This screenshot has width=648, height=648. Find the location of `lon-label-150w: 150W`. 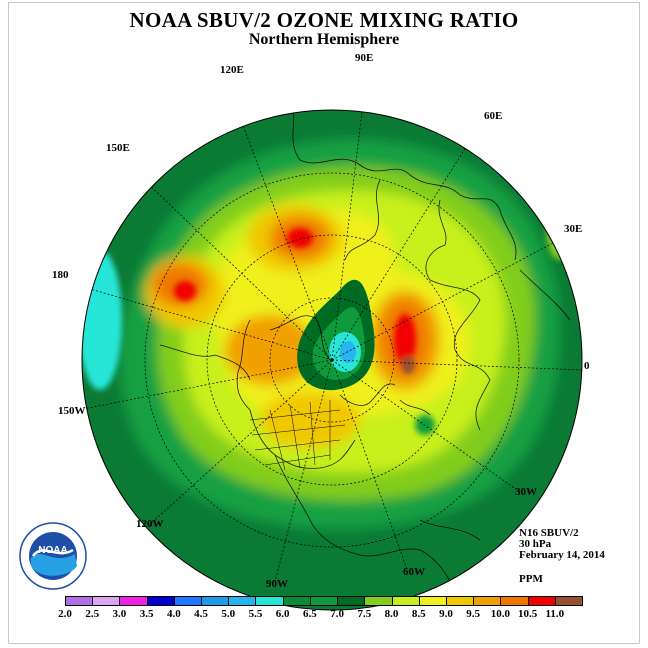

lon-label-150w: 150W is located at coordinates (72, 411).